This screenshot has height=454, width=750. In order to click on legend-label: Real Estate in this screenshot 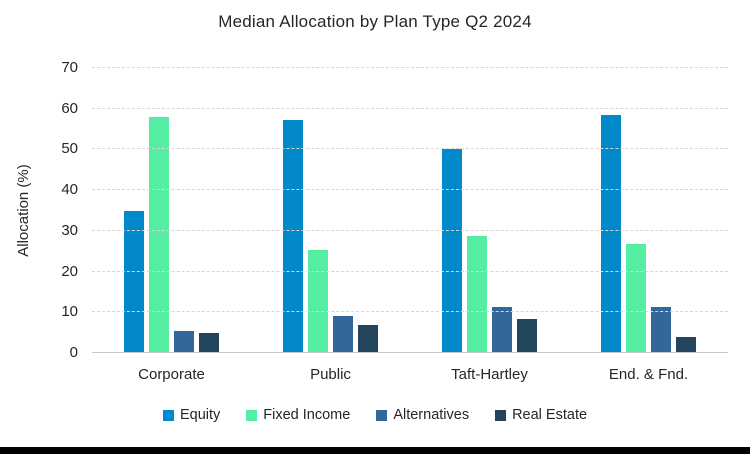, I will do `click(550, 415)`.